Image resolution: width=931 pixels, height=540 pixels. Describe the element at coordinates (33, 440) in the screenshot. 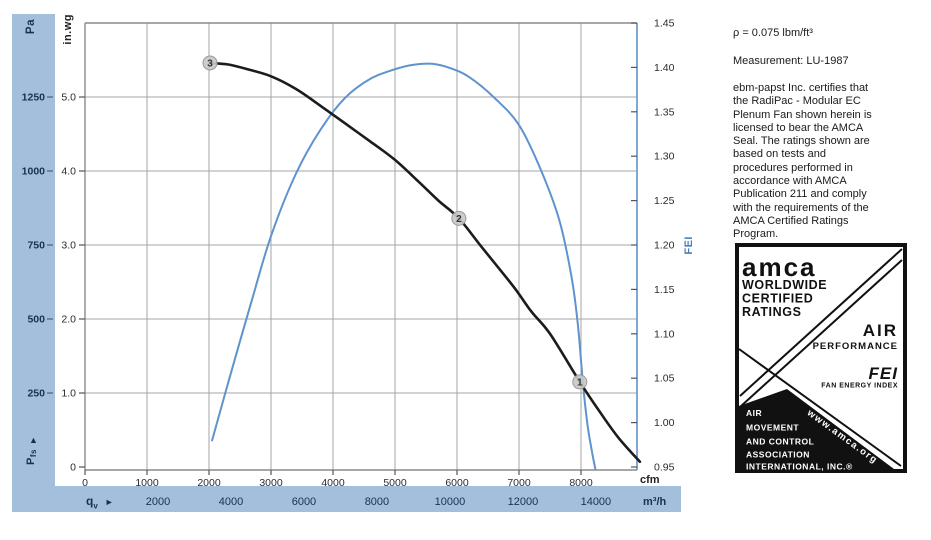

I see `pressure-axis-arrow-icon: ▲` at that location.